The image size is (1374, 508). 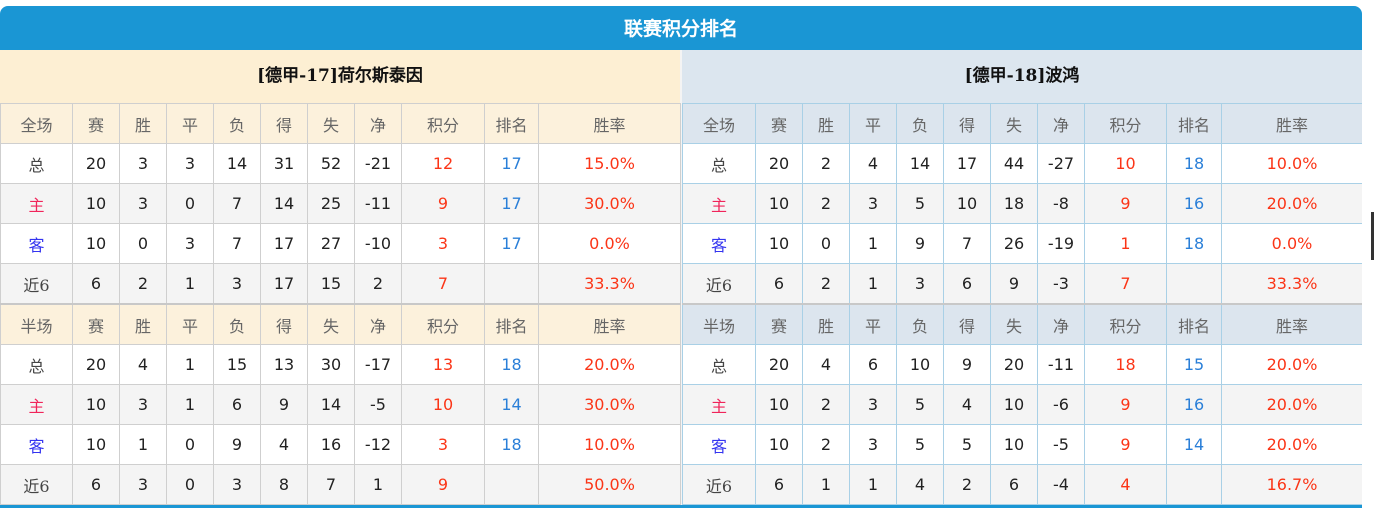 What do you see at coordinates (284, 364) in the screenshot?
I see `goals-for-cell: 13` at bounding box center [284, 364].